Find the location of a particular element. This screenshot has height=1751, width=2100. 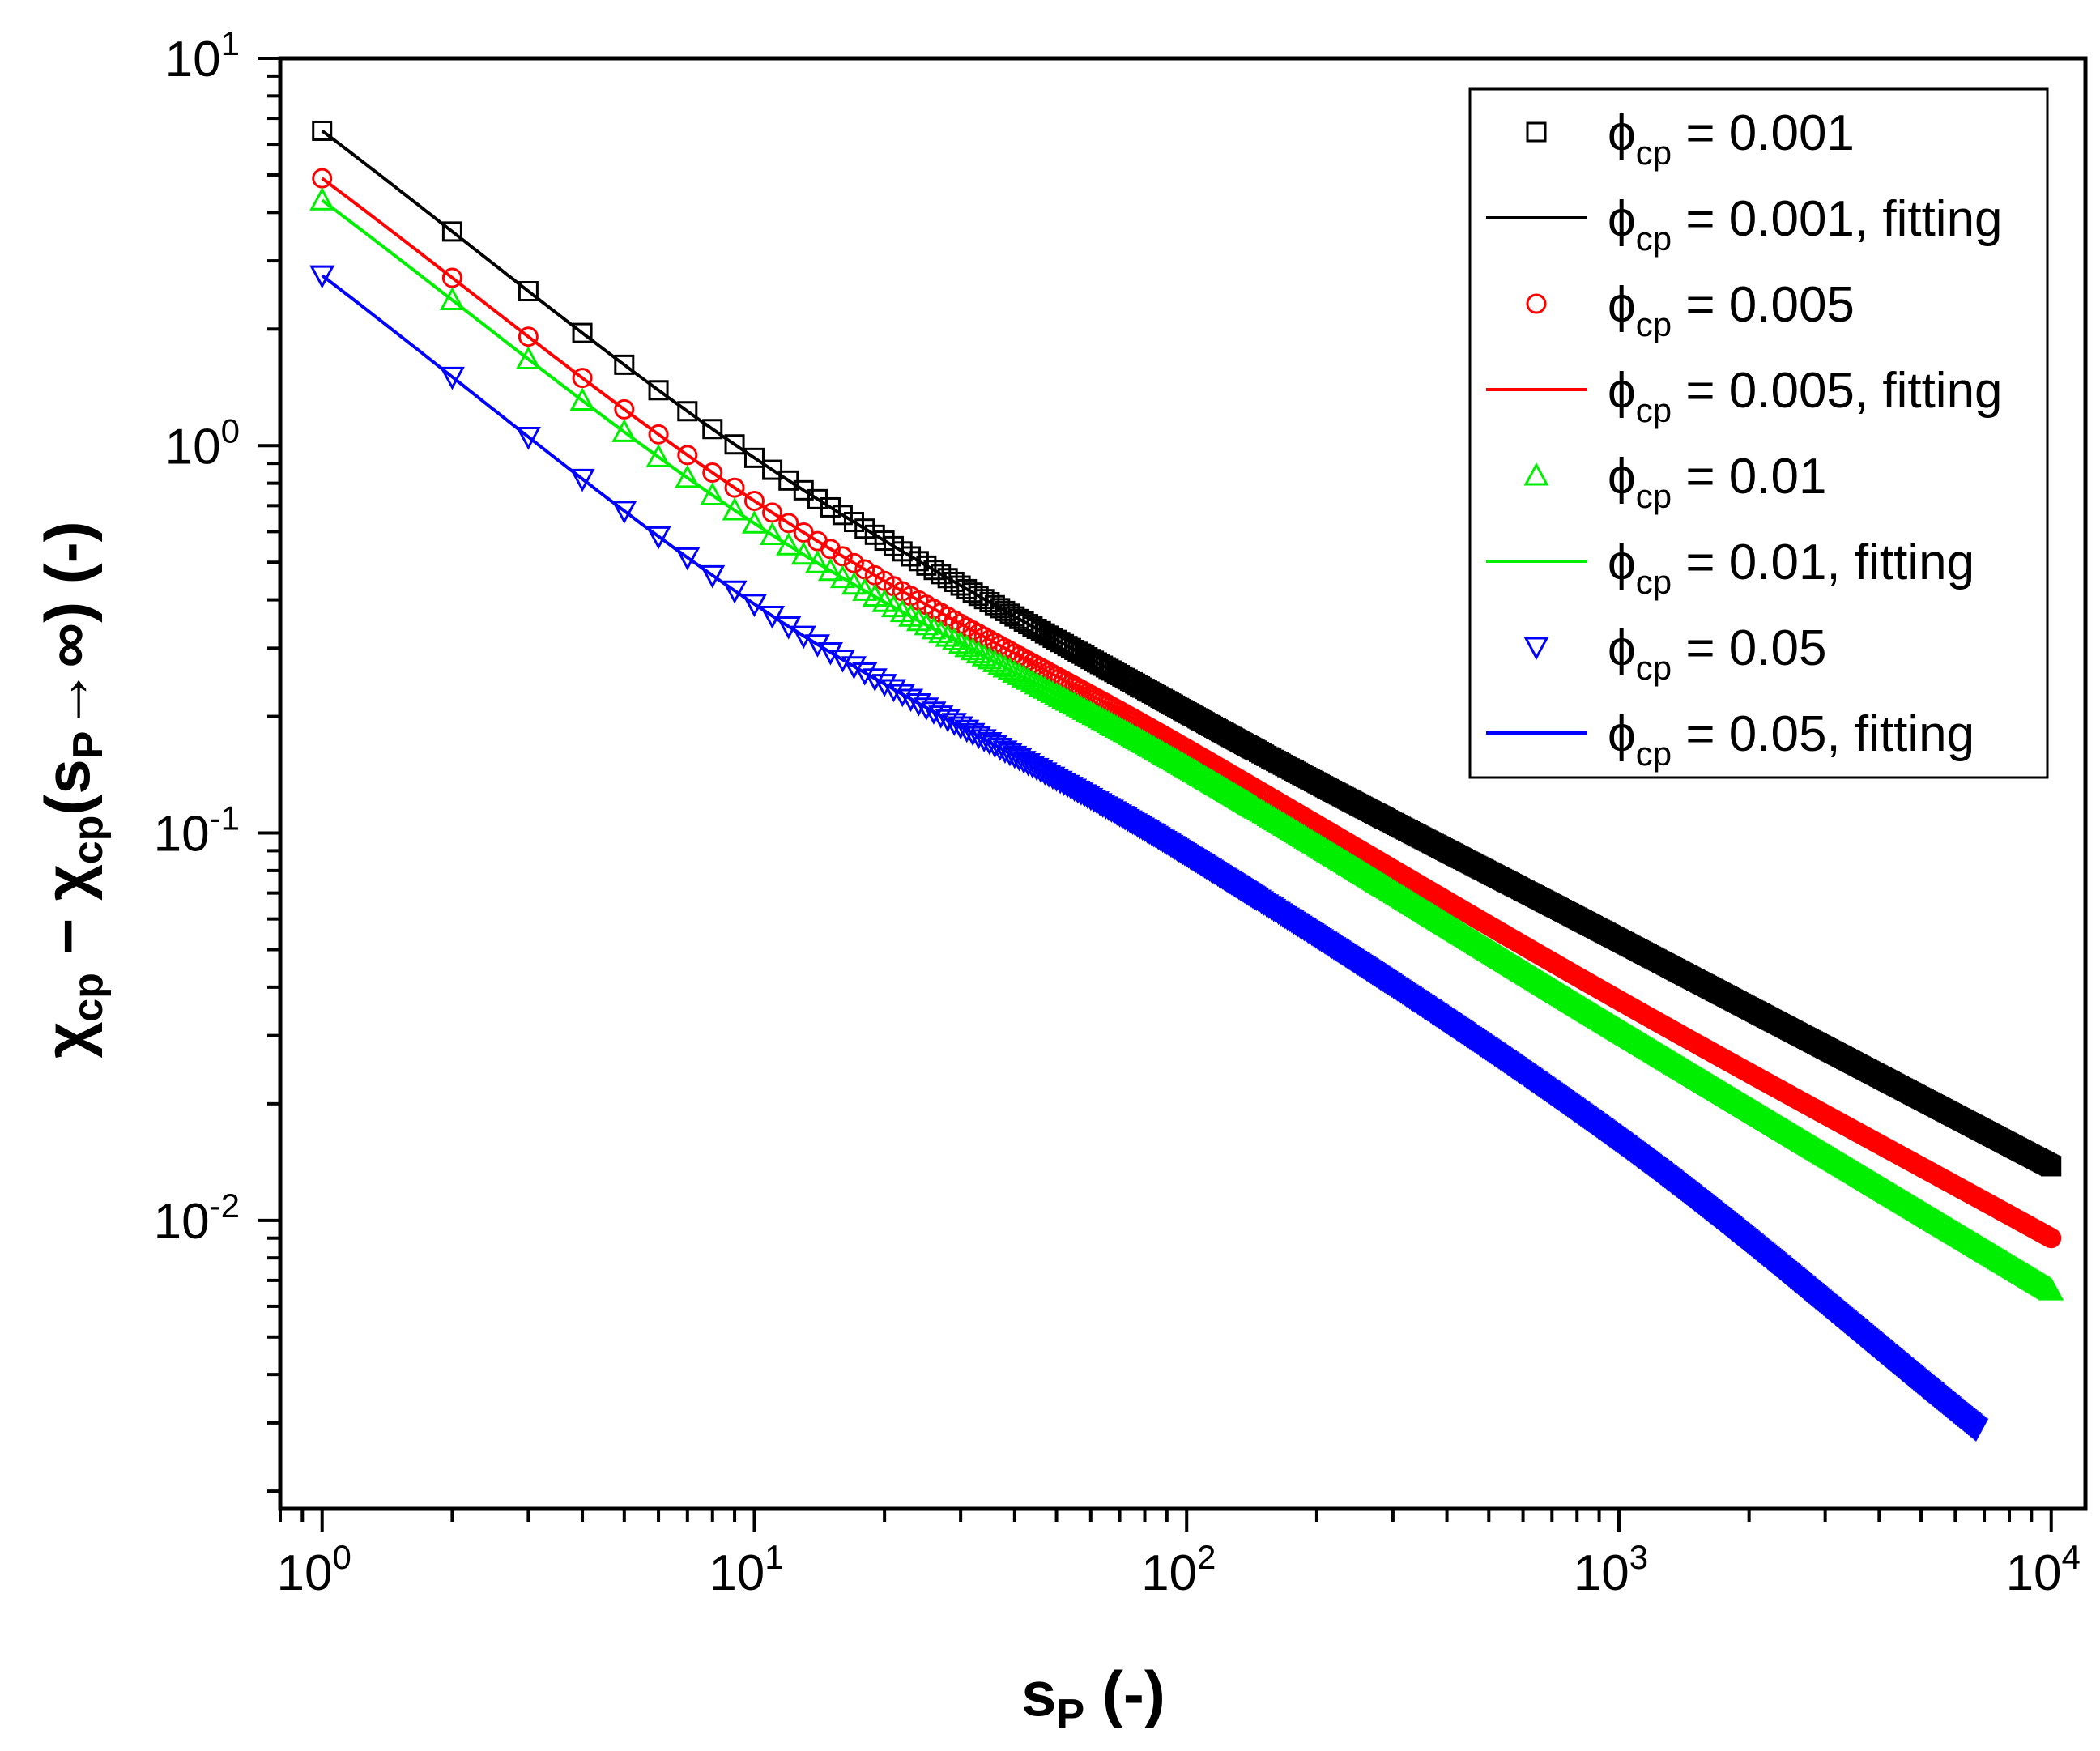

legend-value: = 0.001 is located at coordinates (1763, 133).